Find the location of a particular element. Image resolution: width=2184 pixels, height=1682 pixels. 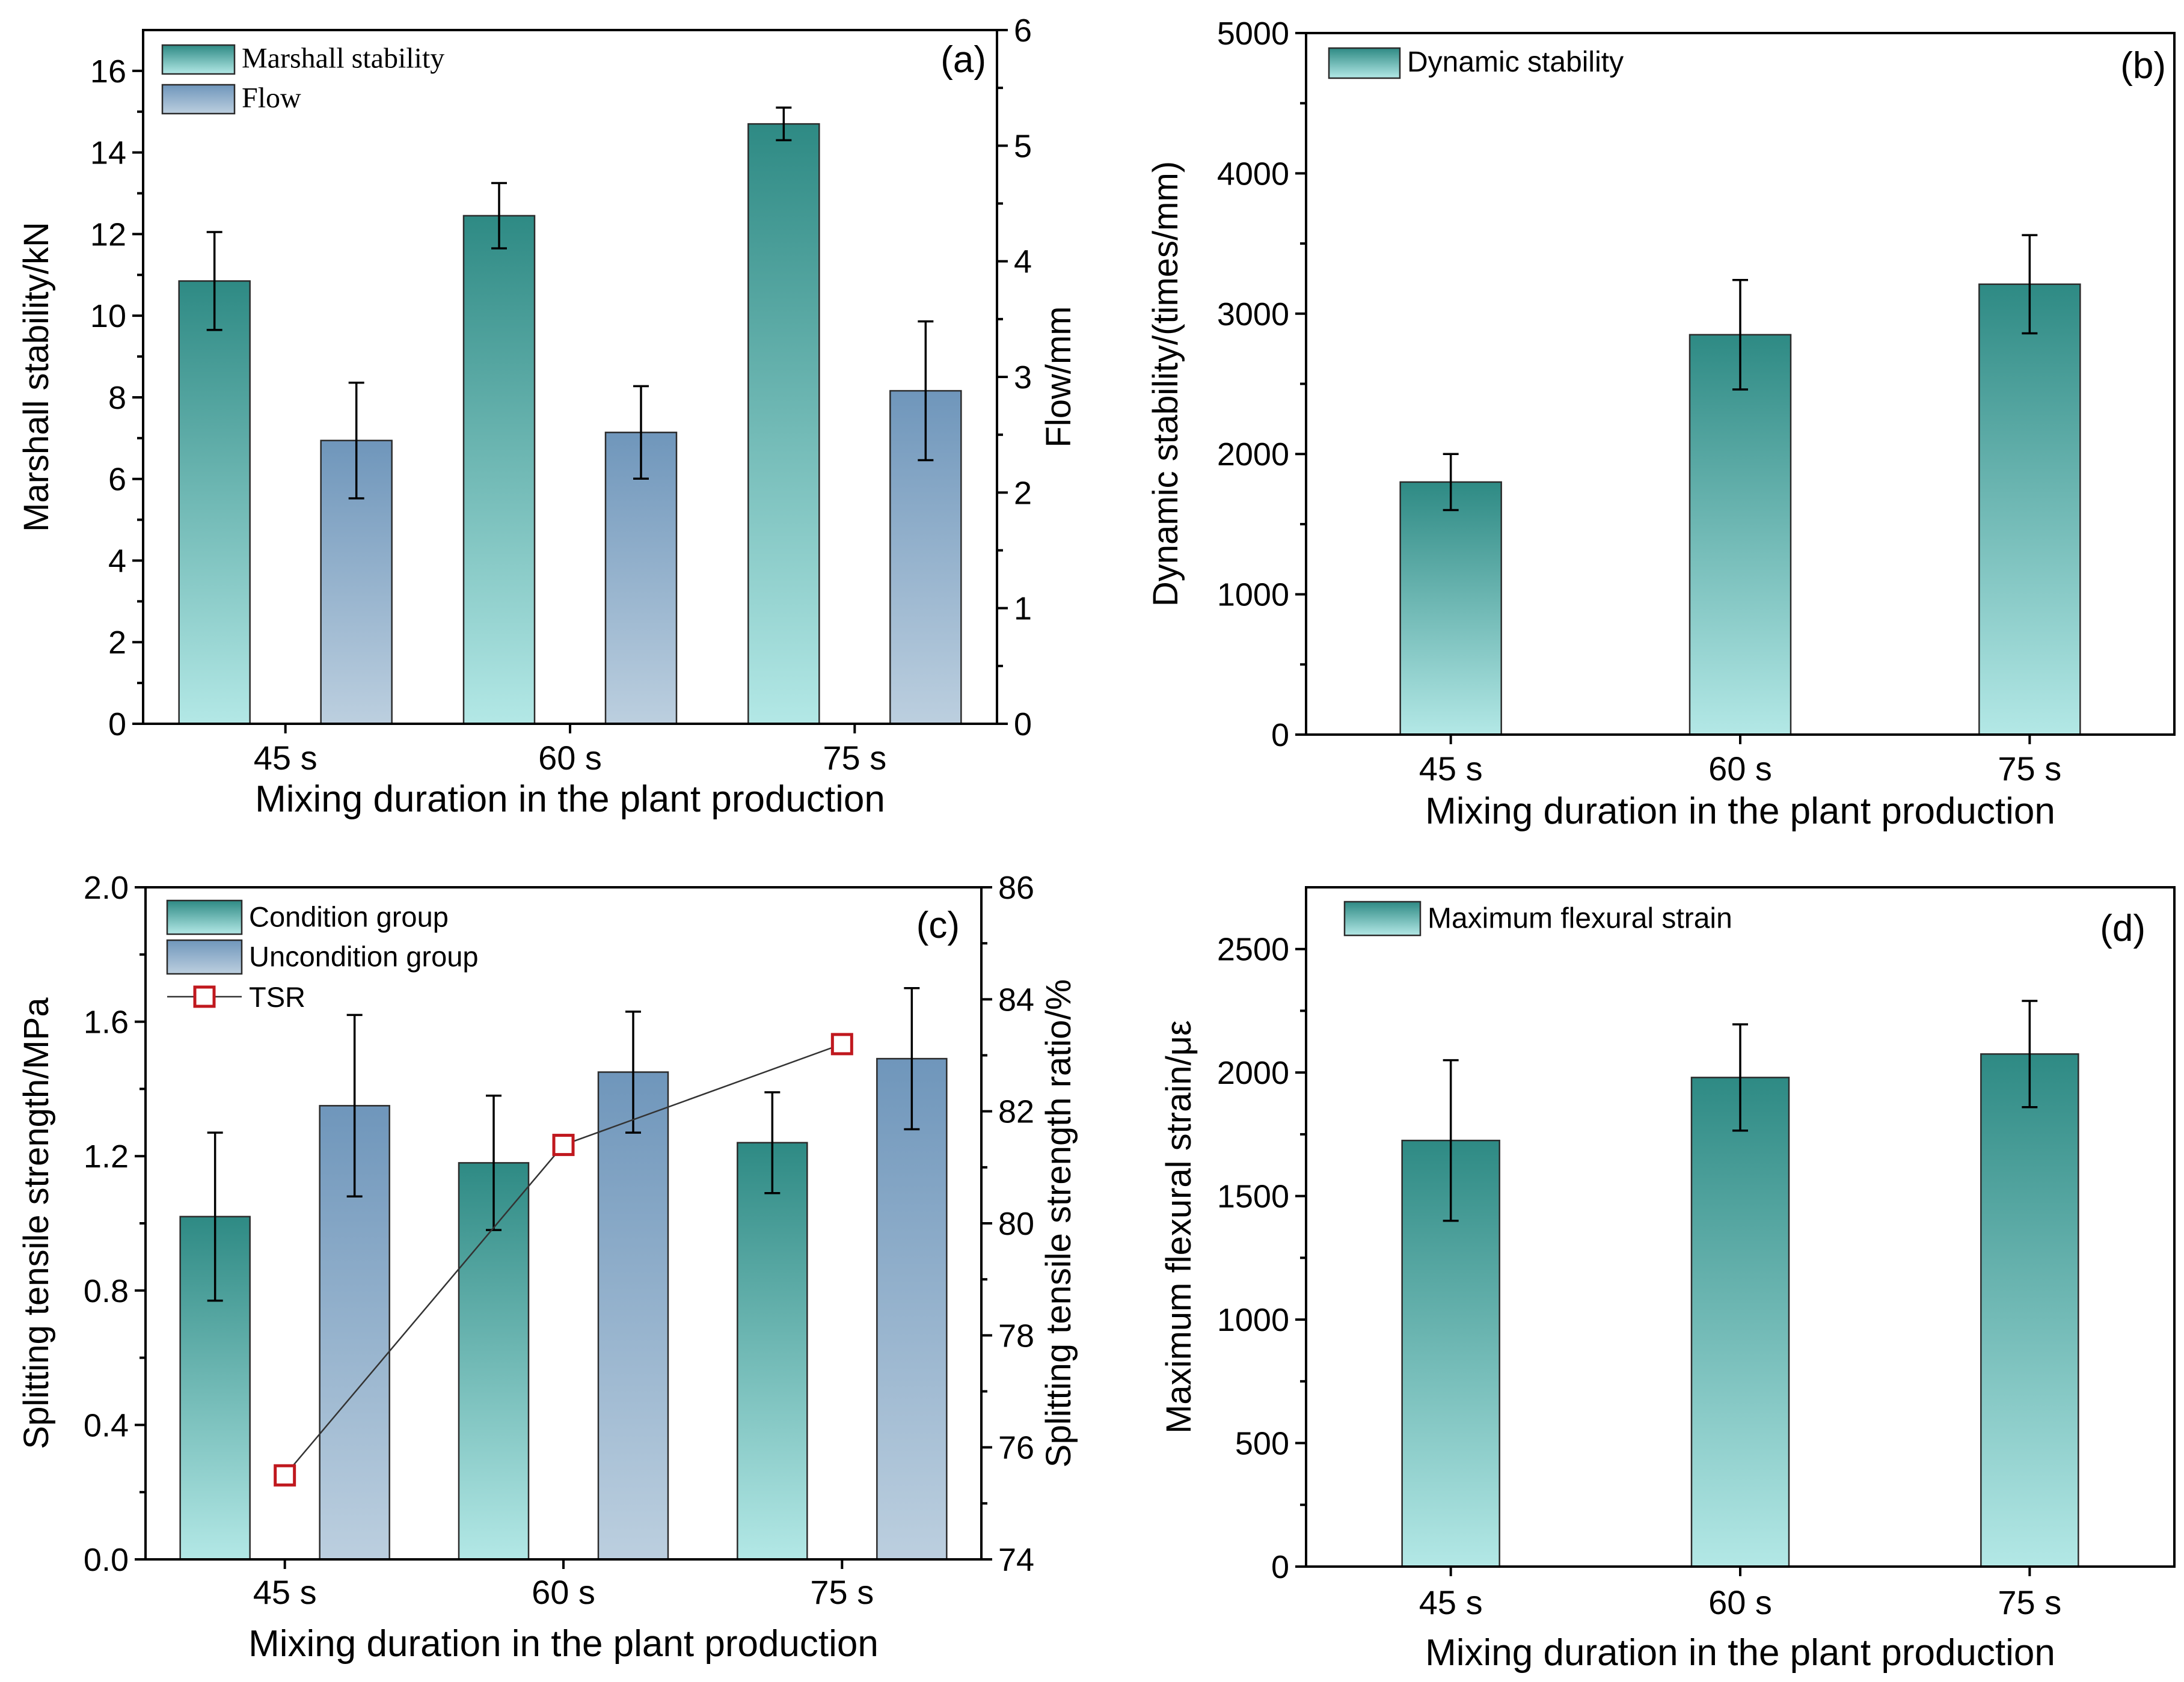

xtick-label-a-1: 60 s is located at coordinates (570, 758).